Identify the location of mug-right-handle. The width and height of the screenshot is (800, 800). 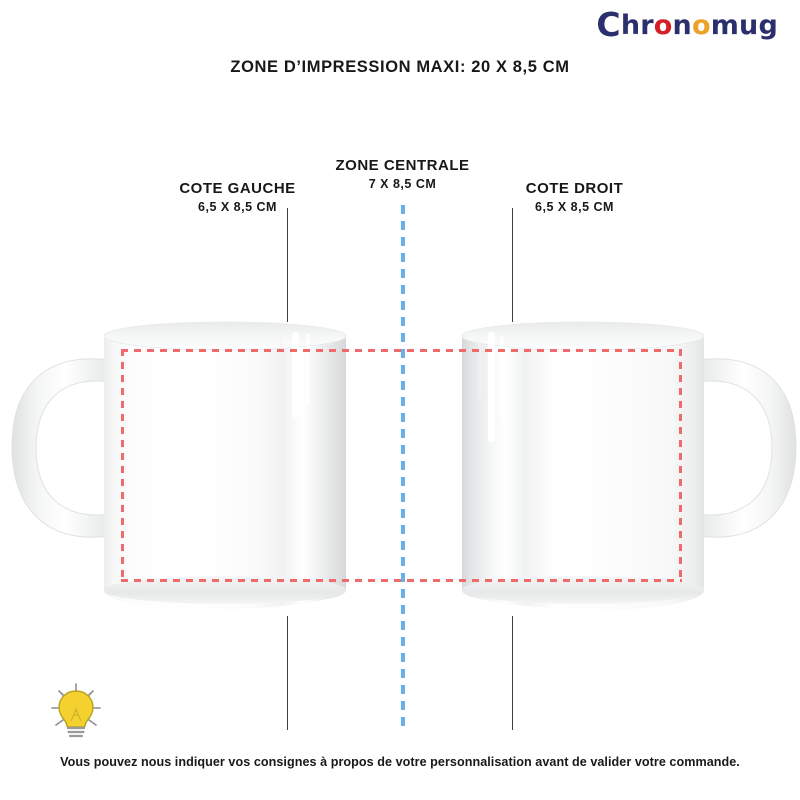
(747, 448).